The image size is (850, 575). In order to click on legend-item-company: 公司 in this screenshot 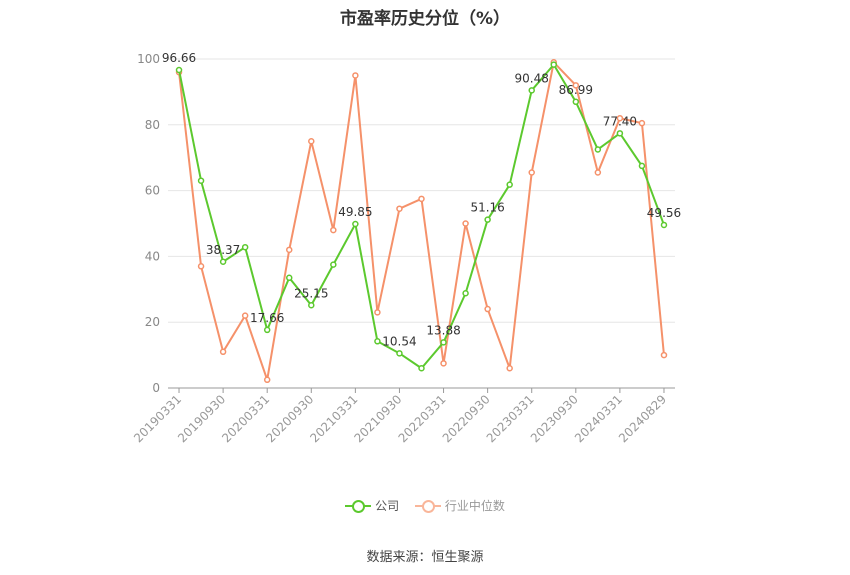, I will do `click(372, 505)`.